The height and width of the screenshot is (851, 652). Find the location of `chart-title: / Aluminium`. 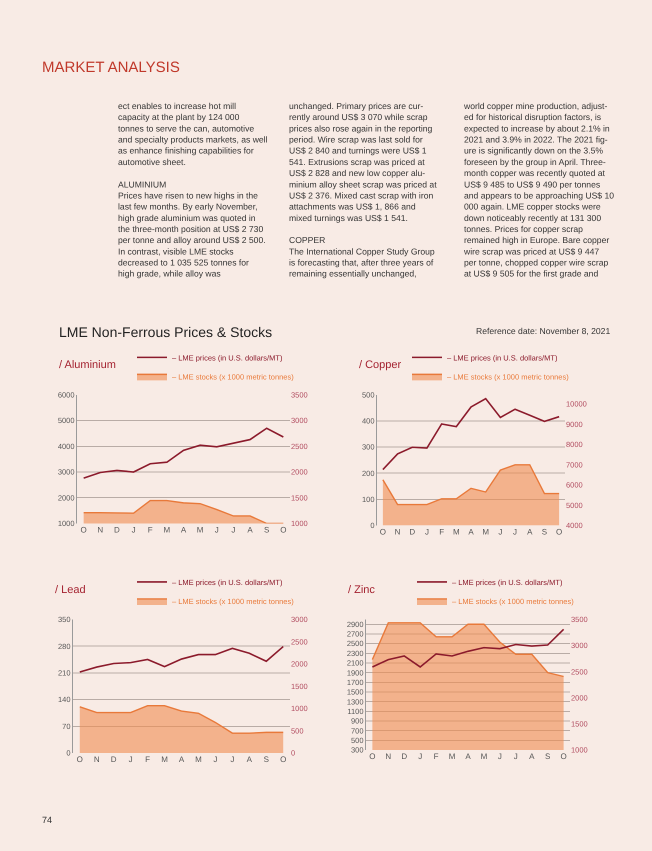

chart-title: / Aluminium is located at coordinates (87, 365).